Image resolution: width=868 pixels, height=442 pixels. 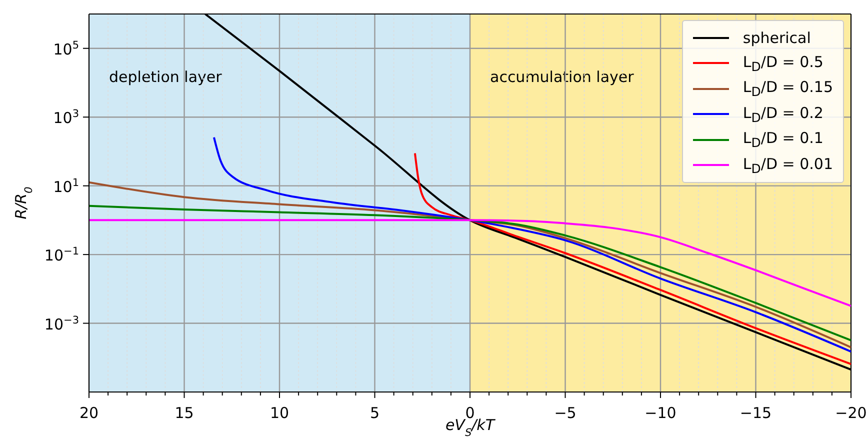 What do you see at coordinates (565, 413) in the screenshot?
I see `x-tick-label: −5` at bounding box center [565, 413].